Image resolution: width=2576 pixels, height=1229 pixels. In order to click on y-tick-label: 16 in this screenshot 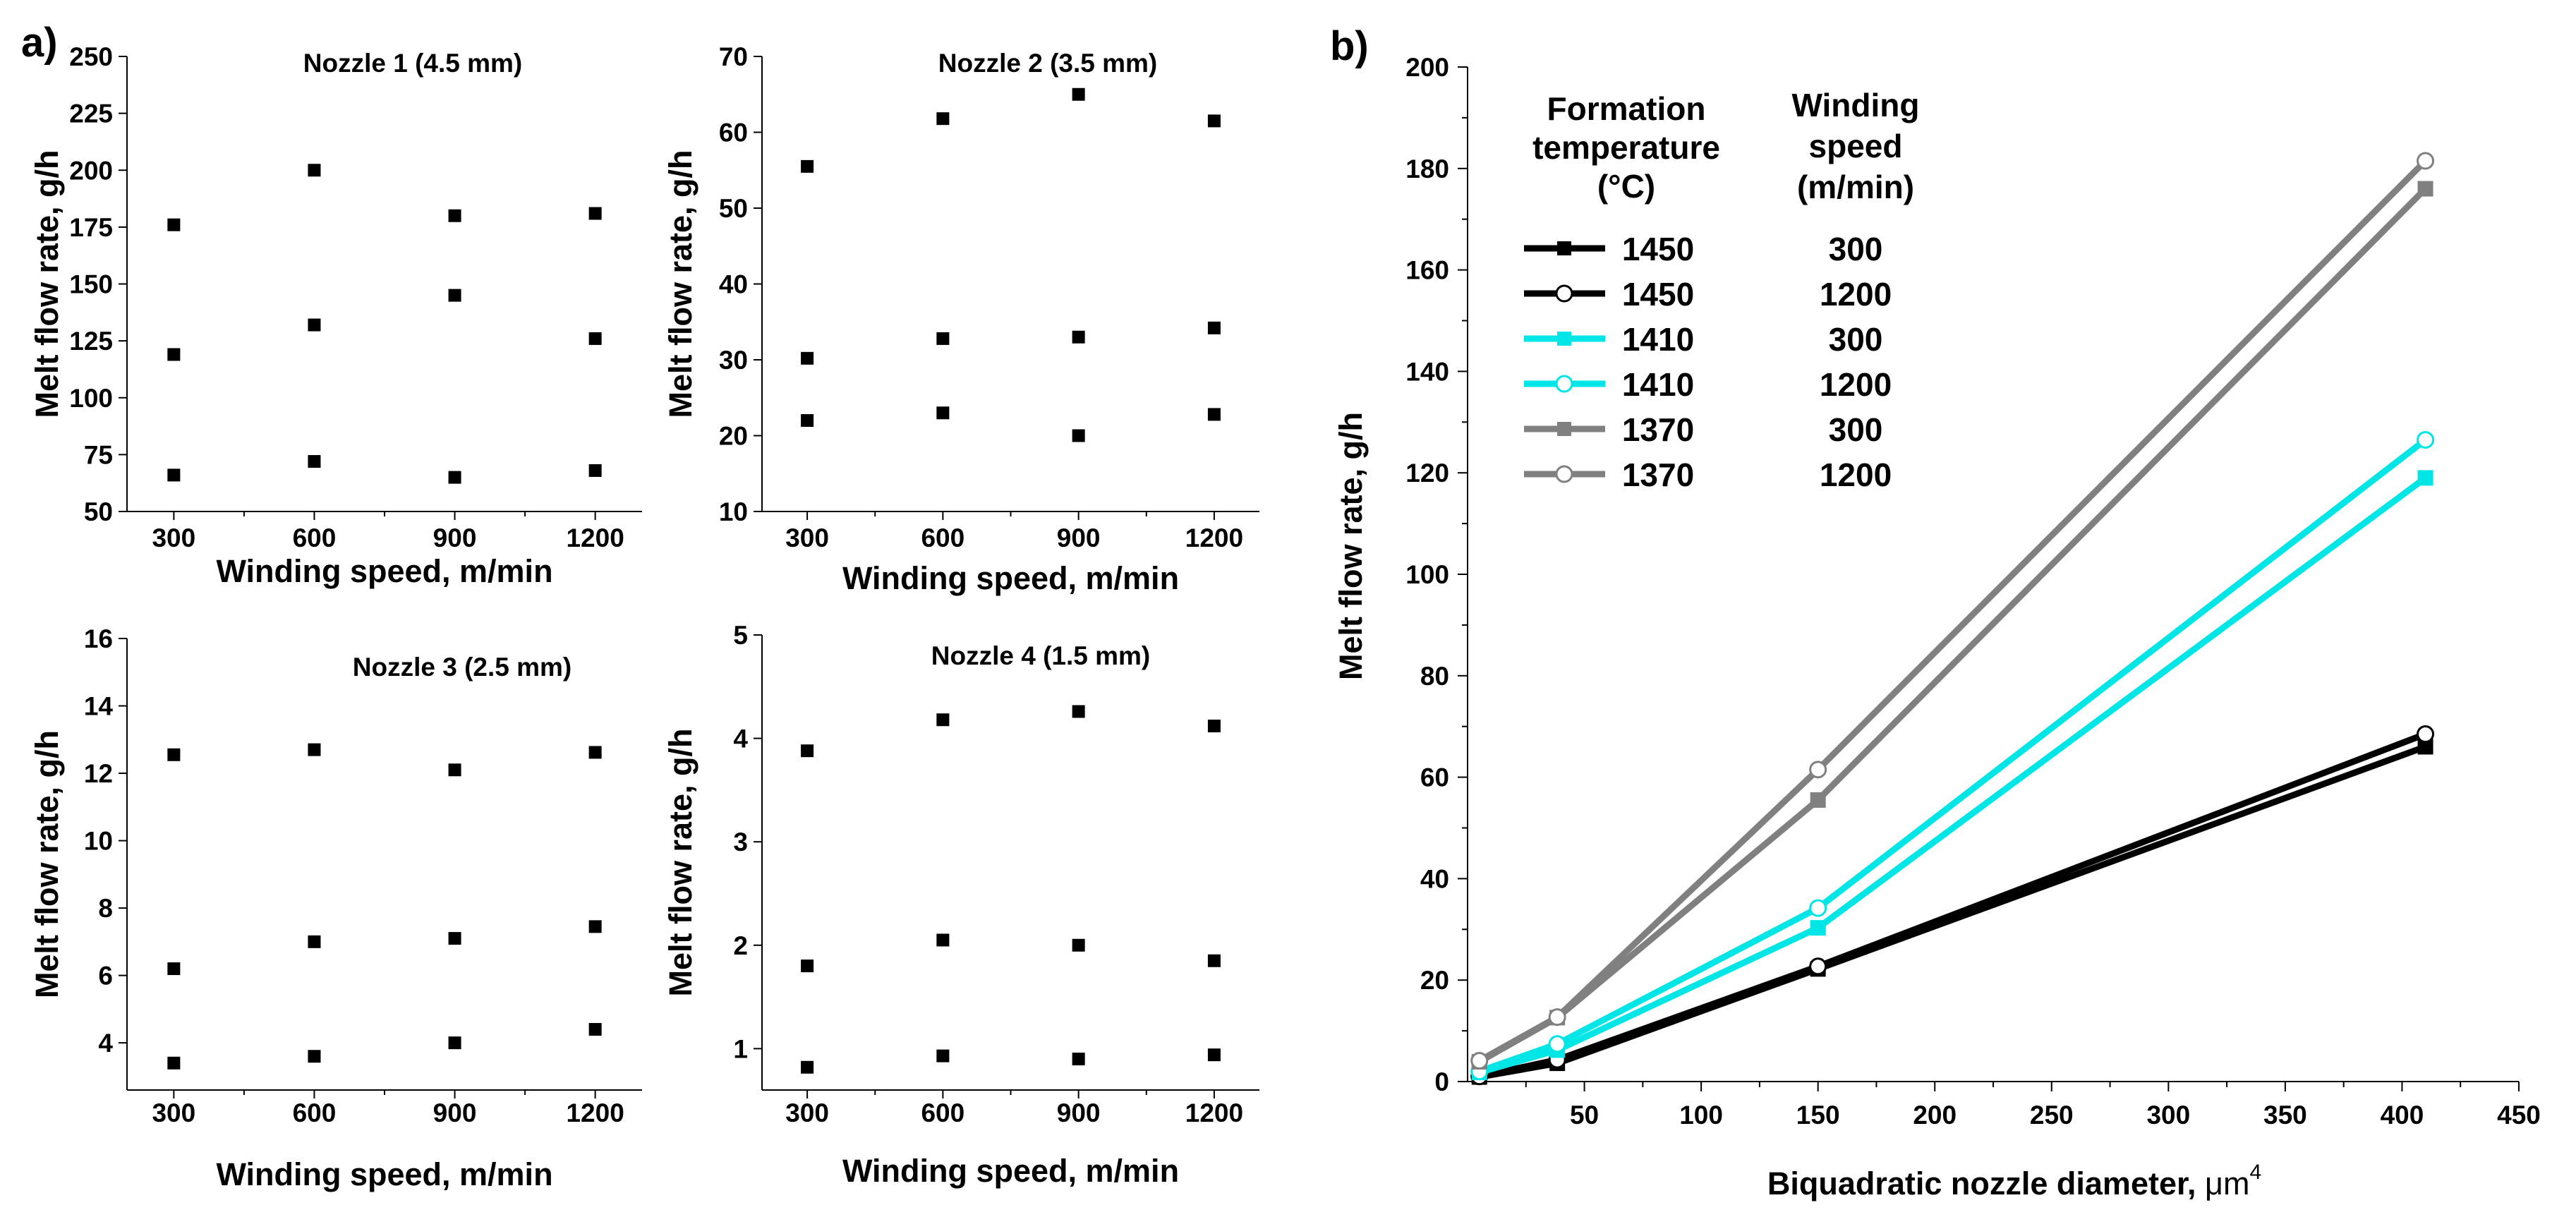, I will do `click(99, 638)`.